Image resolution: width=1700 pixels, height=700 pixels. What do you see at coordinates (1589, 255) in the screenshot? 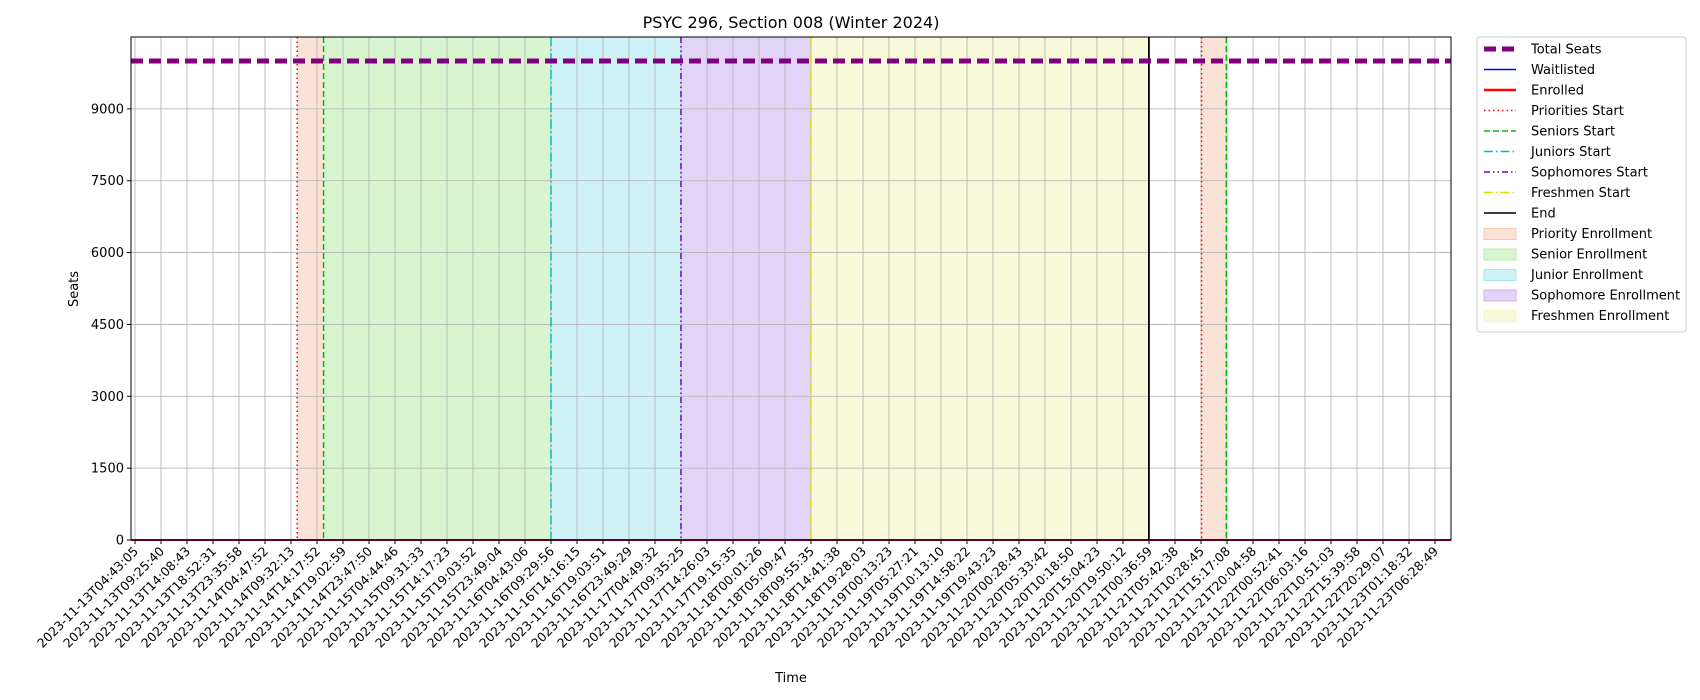
I see `legend-label: Senior Enrollment` at bounding box center [1589, 255].